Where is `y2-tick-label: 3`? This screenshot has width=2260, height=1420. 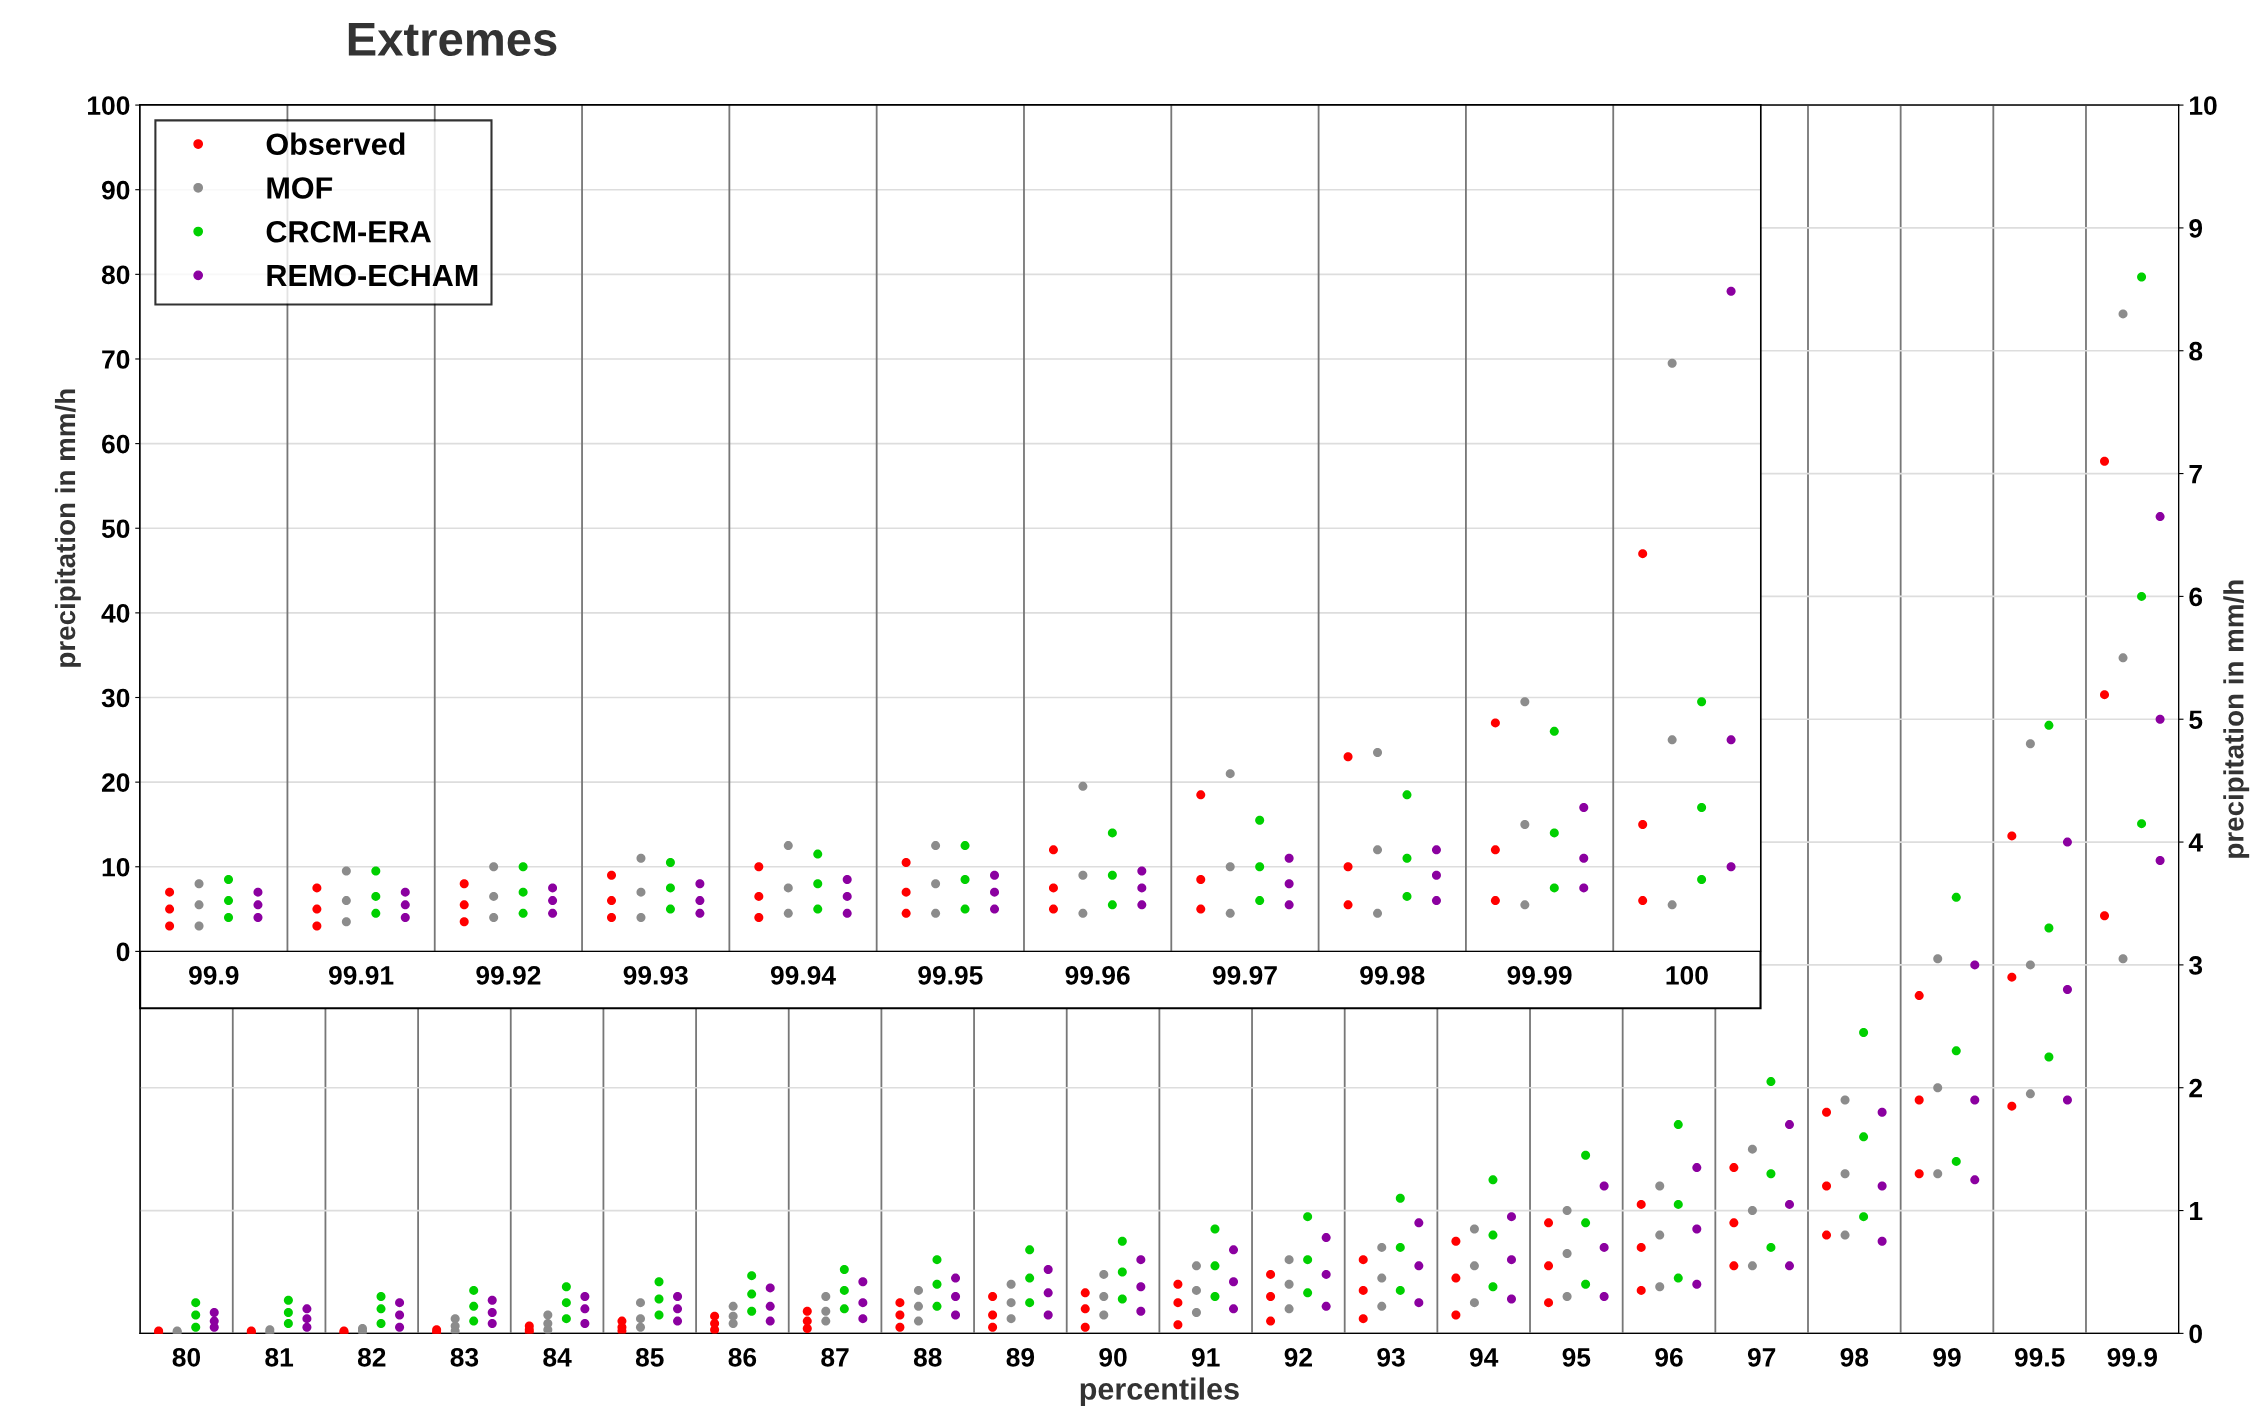 y2-tick-label: 3 is located at coordinates (2195, 965).